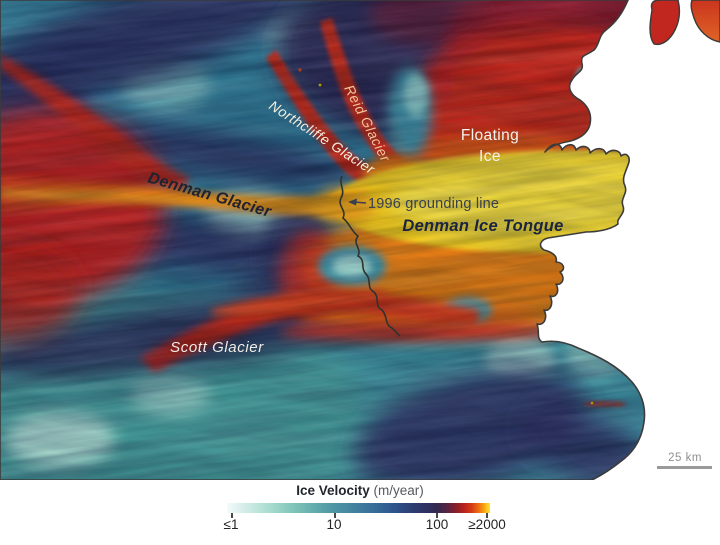 Image resolution: width=720 pixels, height=545 pixels. What do you see at coordinates (334, 524) in the screenshot?
I see `legend-tick-10: 10` at bounding box center [334, 524].